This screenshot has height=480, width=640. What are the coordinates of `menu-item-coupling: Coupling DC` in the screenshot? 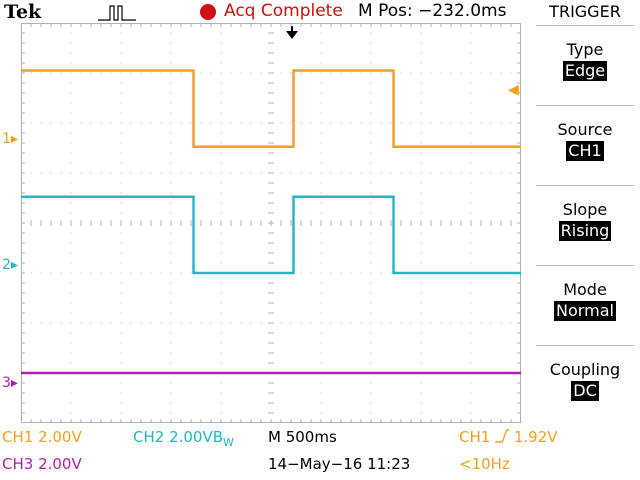 It's located at (585, 400).